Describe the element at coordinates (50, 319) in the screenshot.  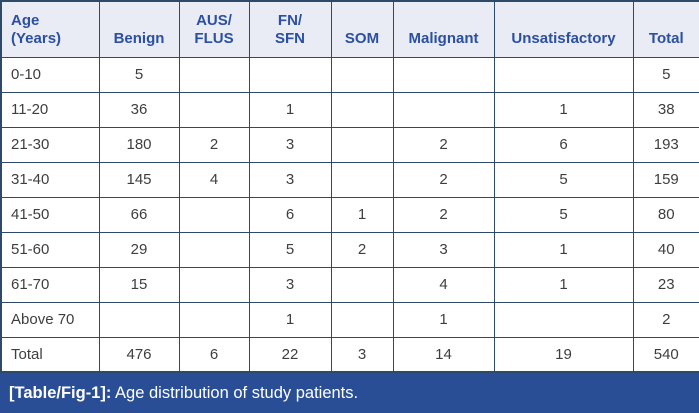
I see `table-cell: Above 70` at that location.